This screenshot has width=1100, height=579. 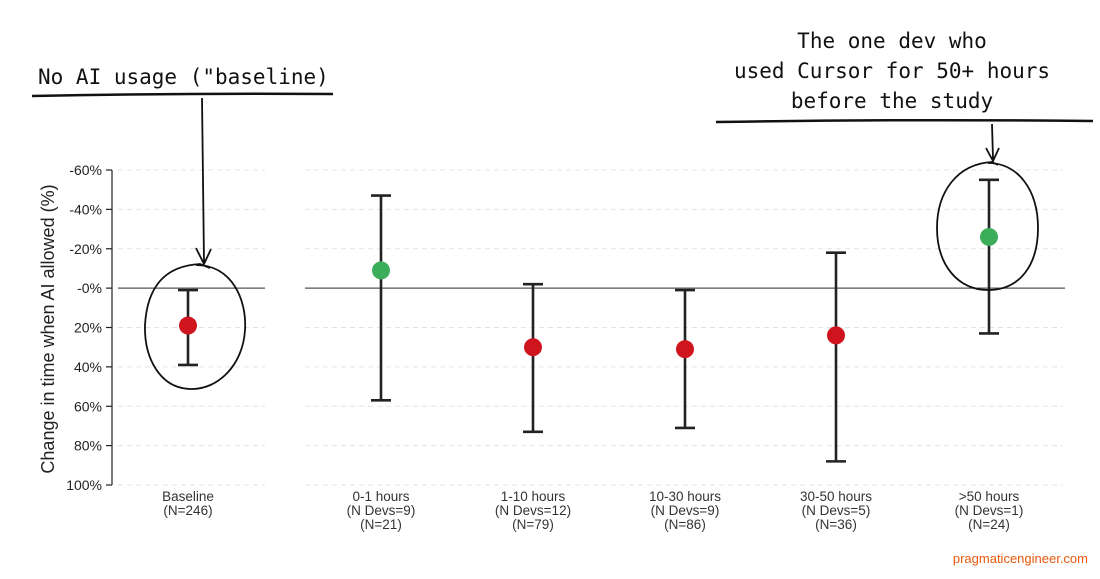 I want to click on x-category-label: (N=24), so click(x=989, y=524).